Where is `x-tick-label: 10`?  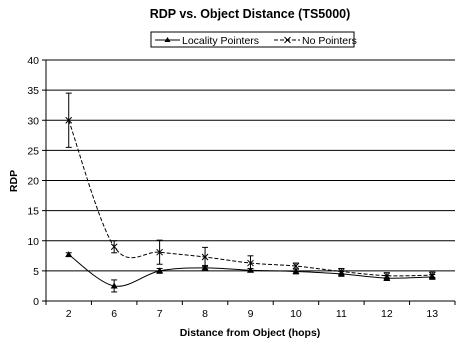 x-tick-label: 10 is located at coordinates (296, 314).